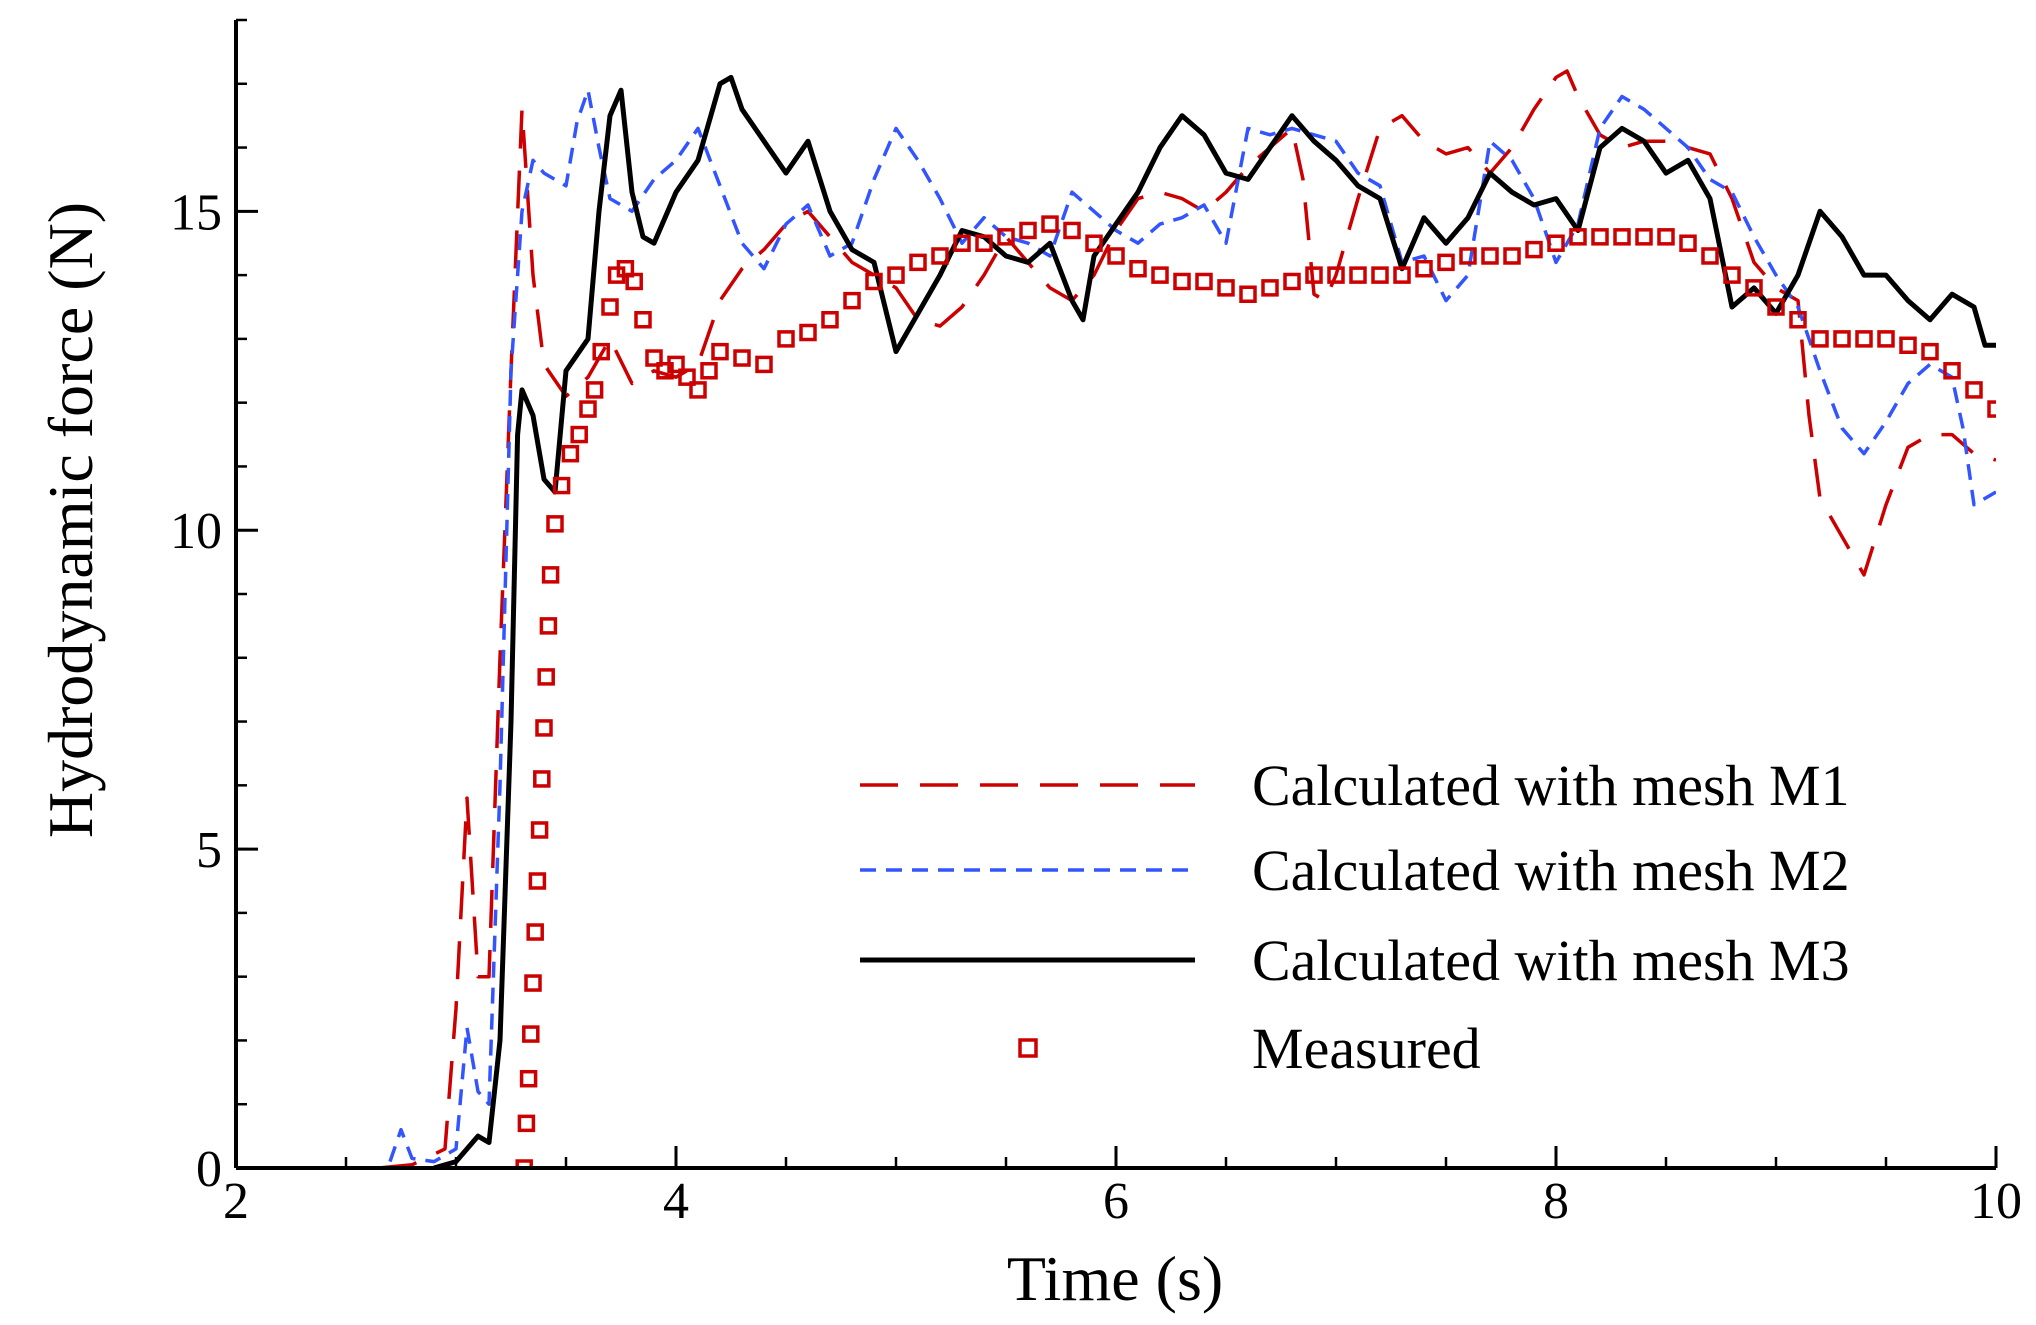 Image resolution: width=2036 pixels, height=1325 pixels. Describe the element at coordinates (70, 520) in the screenshot. I see `y-axis-title: Hydrodynamic force (N)` at that location.